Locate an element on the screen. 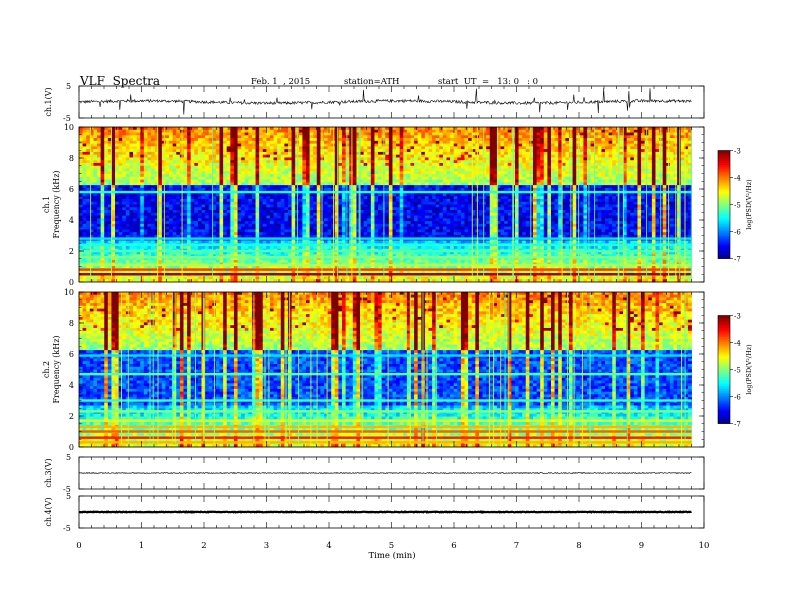 This screenshot has height=612, width=792. colorbar-label: log(PSD(V²/Hz) is located at coordinates (749, 369).